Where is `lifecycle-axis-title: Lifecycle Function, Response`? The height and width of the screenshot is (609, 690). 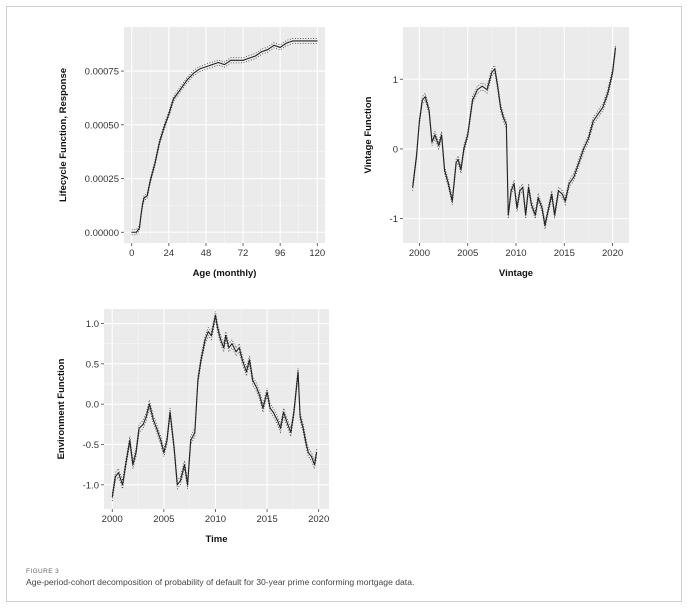
lifecycle-axis-title: Lifecycle Function, Response is located at coordinates (63, 135).